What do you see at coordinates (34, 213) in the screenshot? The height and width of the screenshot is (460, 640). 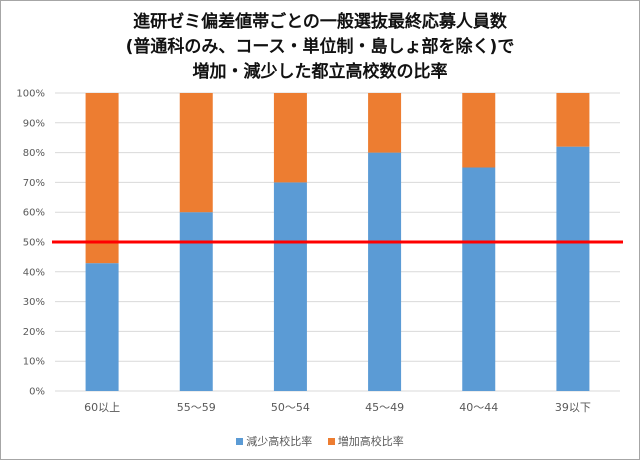 I see `y-tick-label: 60%` at bounding box center [34, 213].